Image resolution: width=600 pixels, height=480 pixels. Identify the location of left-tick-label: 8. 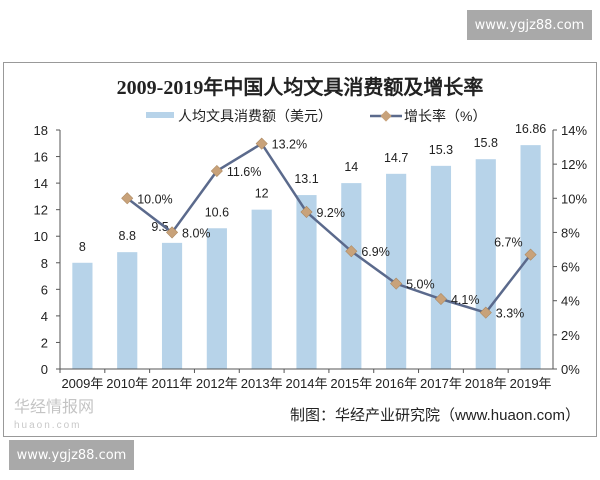
(44, 263).